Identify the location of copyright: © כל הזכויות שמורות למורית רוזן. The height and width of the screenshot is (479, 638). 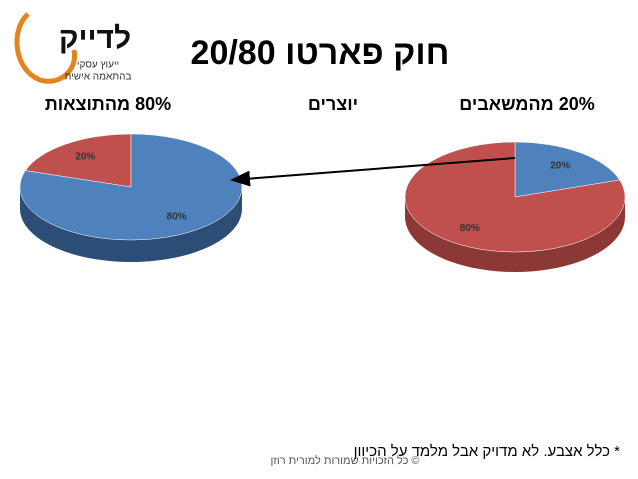
(344, 460).